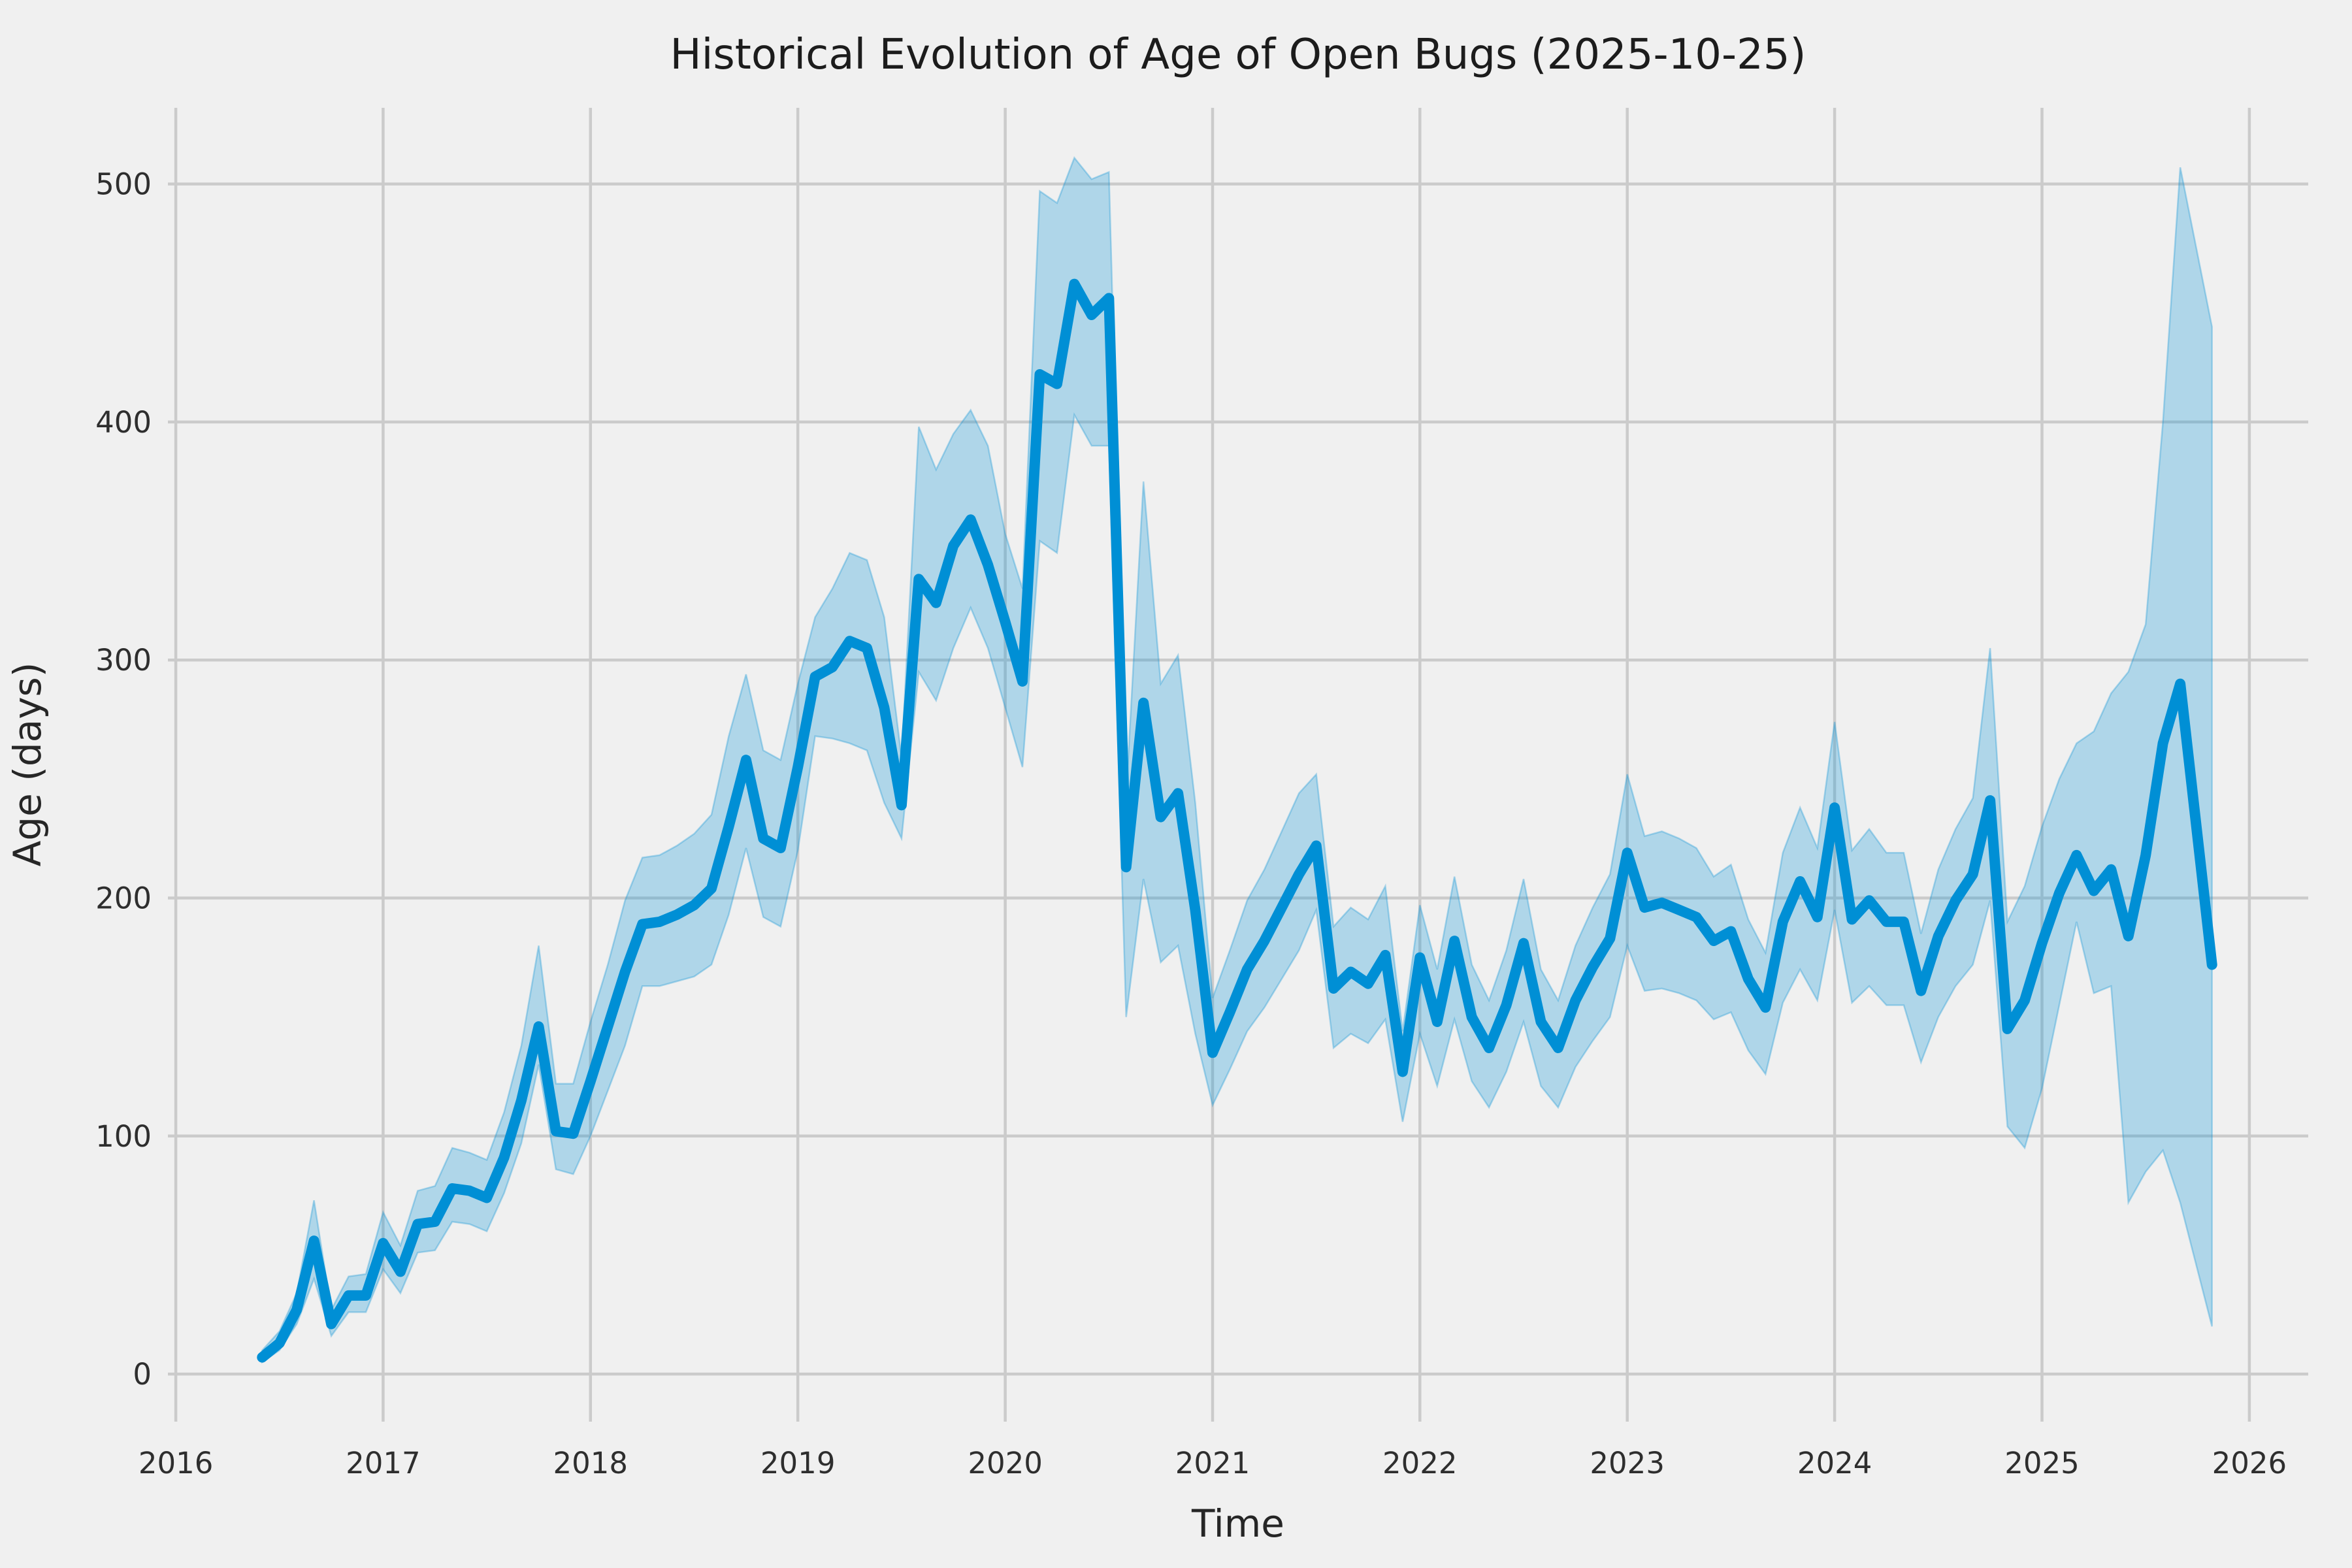 This screenshot has width=2352, height=1568. I want to click on x-tick-label-2016: 2016, so click(176, 1463).